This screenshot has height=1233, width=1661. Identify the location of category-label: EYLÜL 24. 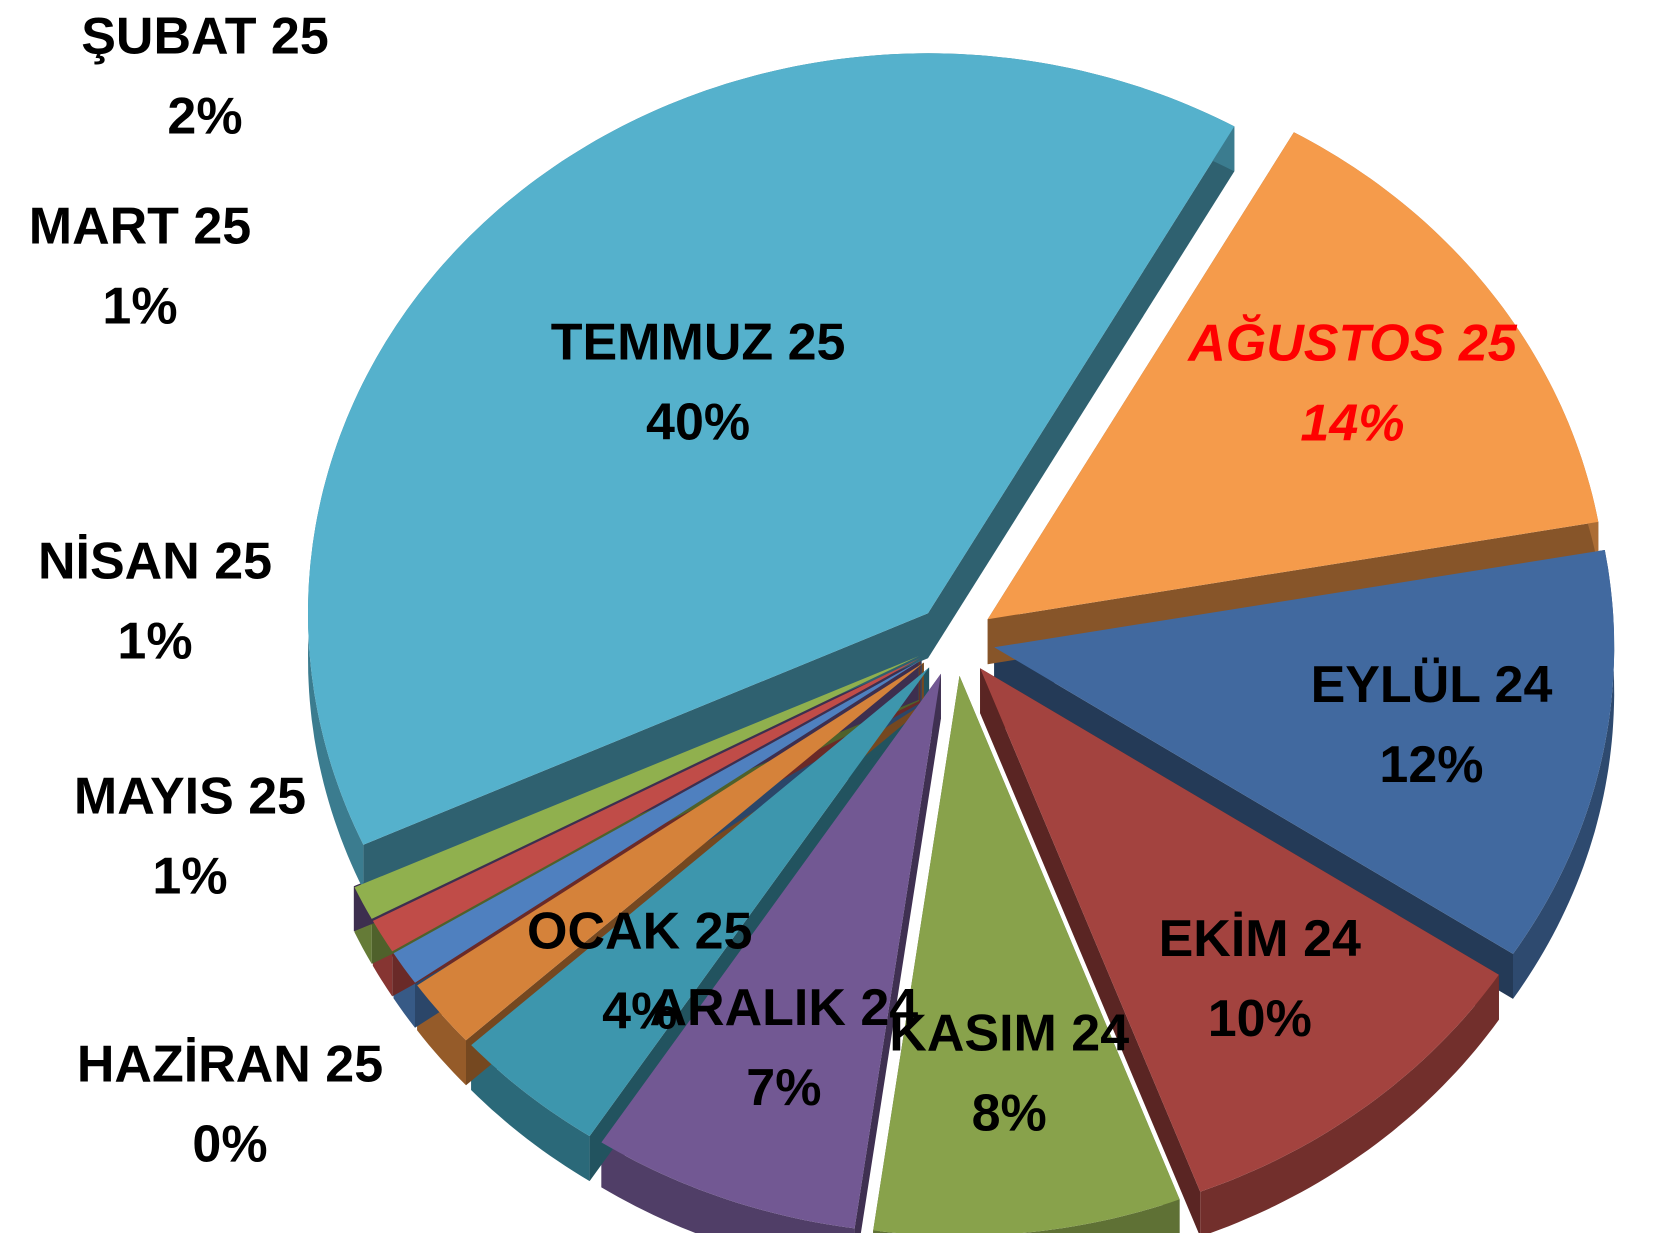
(1432, 685).